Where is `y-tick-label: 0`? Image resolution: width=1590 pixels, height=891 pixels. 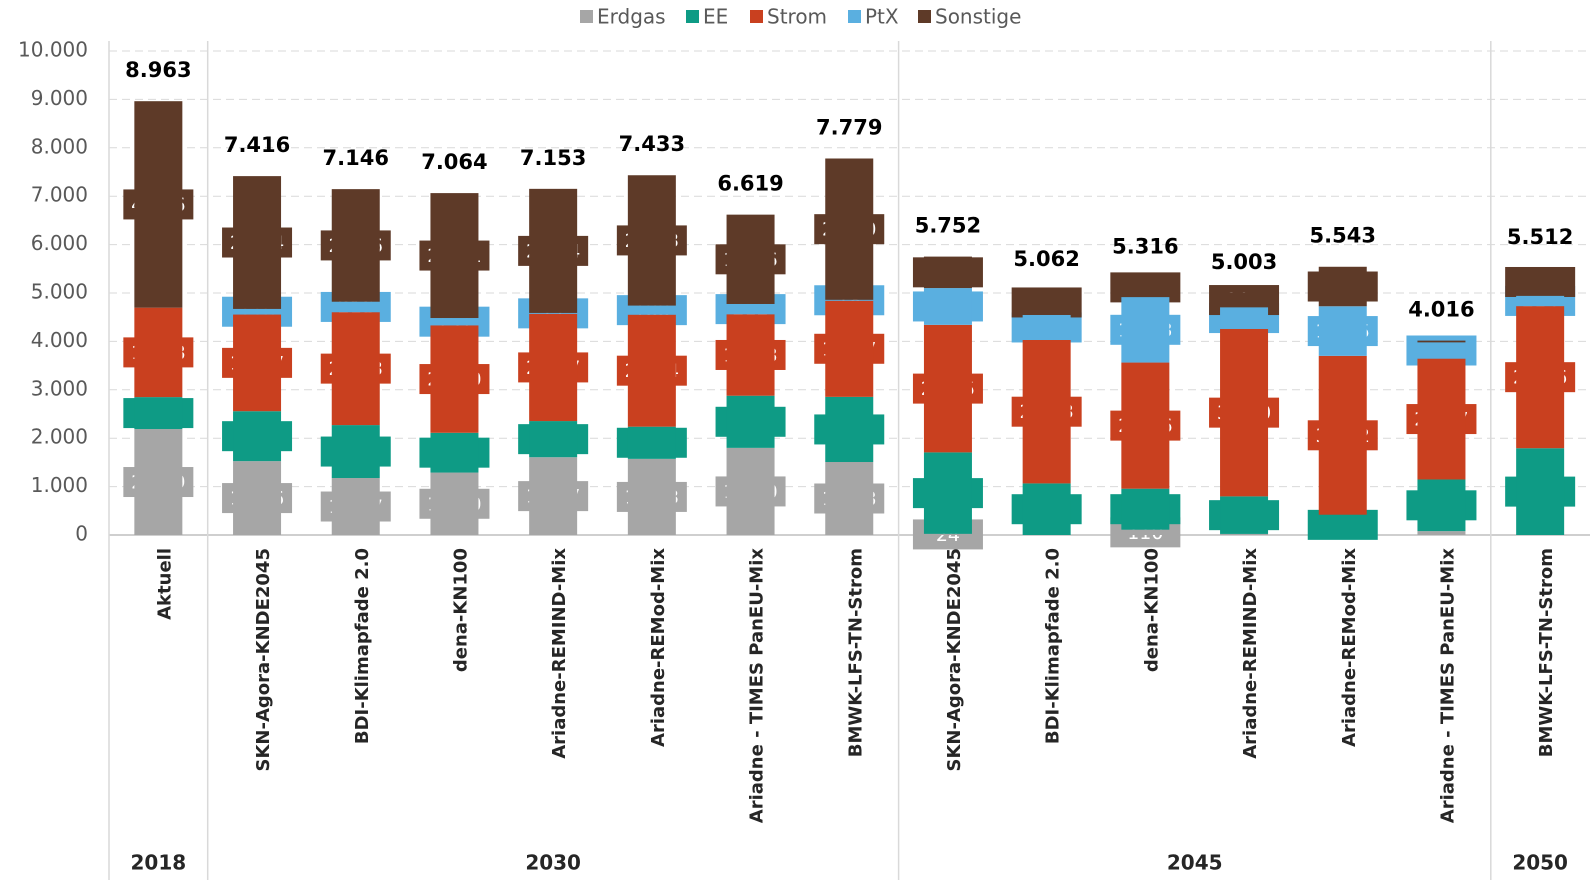
y-tick-label: 0 is located at coordinates (81, 534).